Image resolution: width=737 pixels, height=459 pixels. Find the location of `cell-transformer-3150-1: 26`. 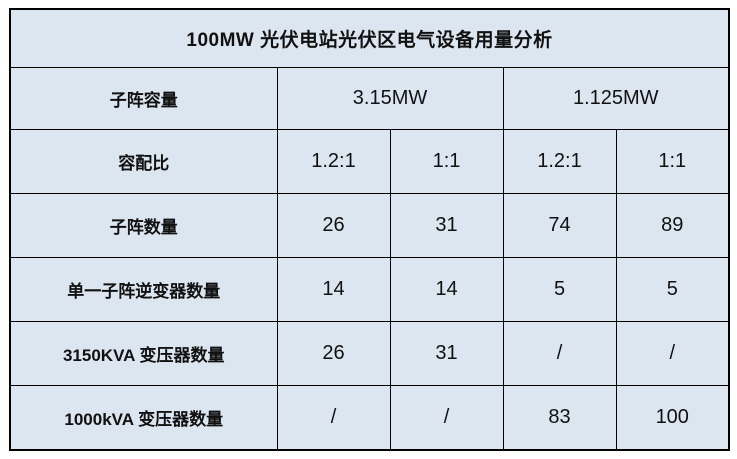

cell-transformer-3150-1: 26 is located at coordinates (333, 354).